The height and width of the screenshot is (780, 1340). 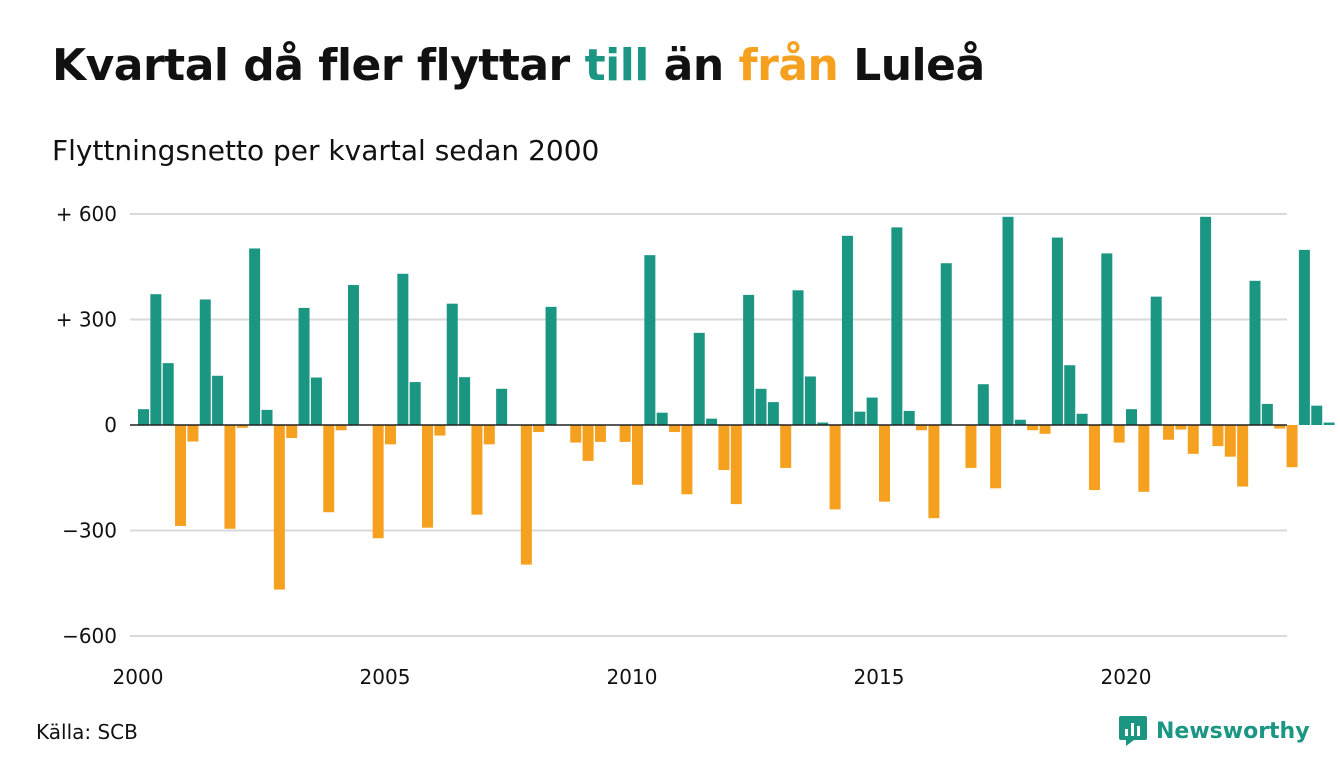 What do you see at coordinates (788, 65) in the screenshot?
I see `title-fran: från` at bounding box center [788, 65].